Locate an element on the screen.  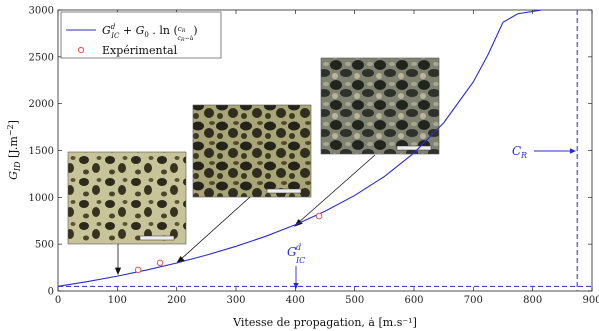
y-axis-title: GID [J.m−2] is located at coordinates (14, 150).